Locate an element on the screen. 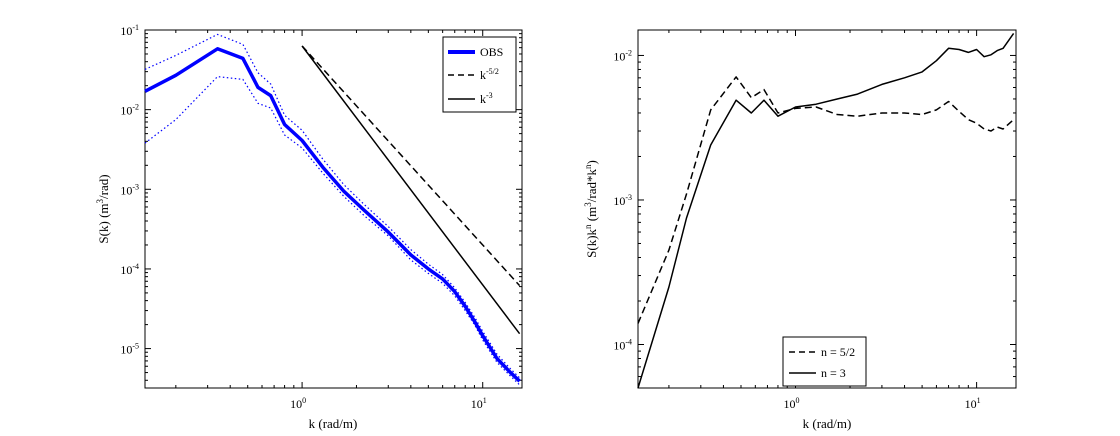  legend-label-k-5-2: k-5/2 is located at coordinates (489, 74).